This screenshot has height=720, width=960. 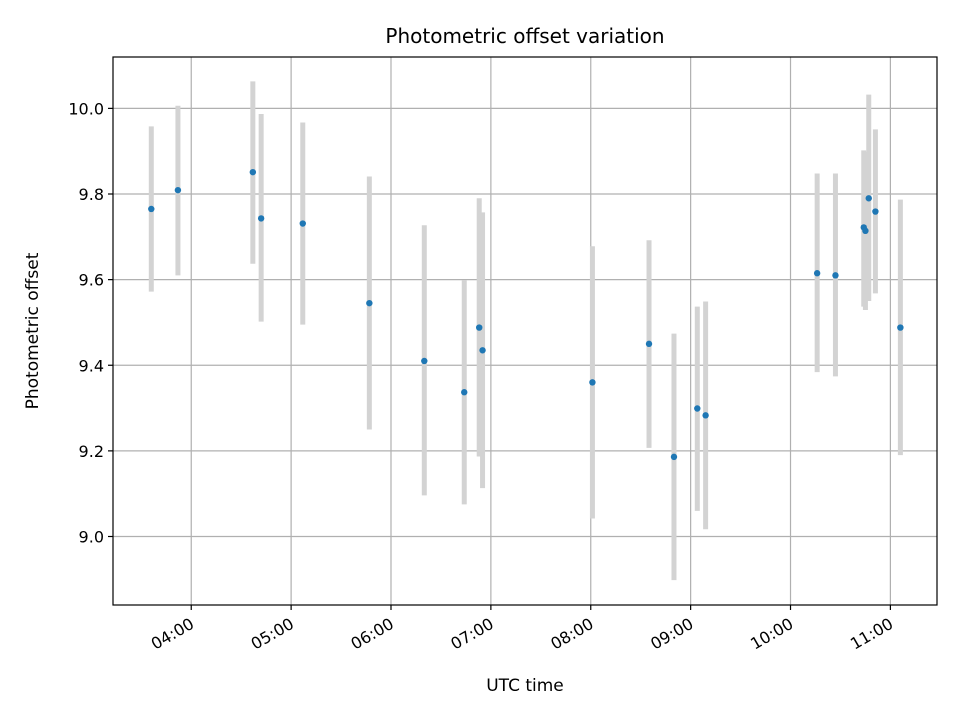 What do you see at coordinates (91, 451) in the screenshot?
I see `y-tick-label: 9.2` at bounding box center [91, 451].